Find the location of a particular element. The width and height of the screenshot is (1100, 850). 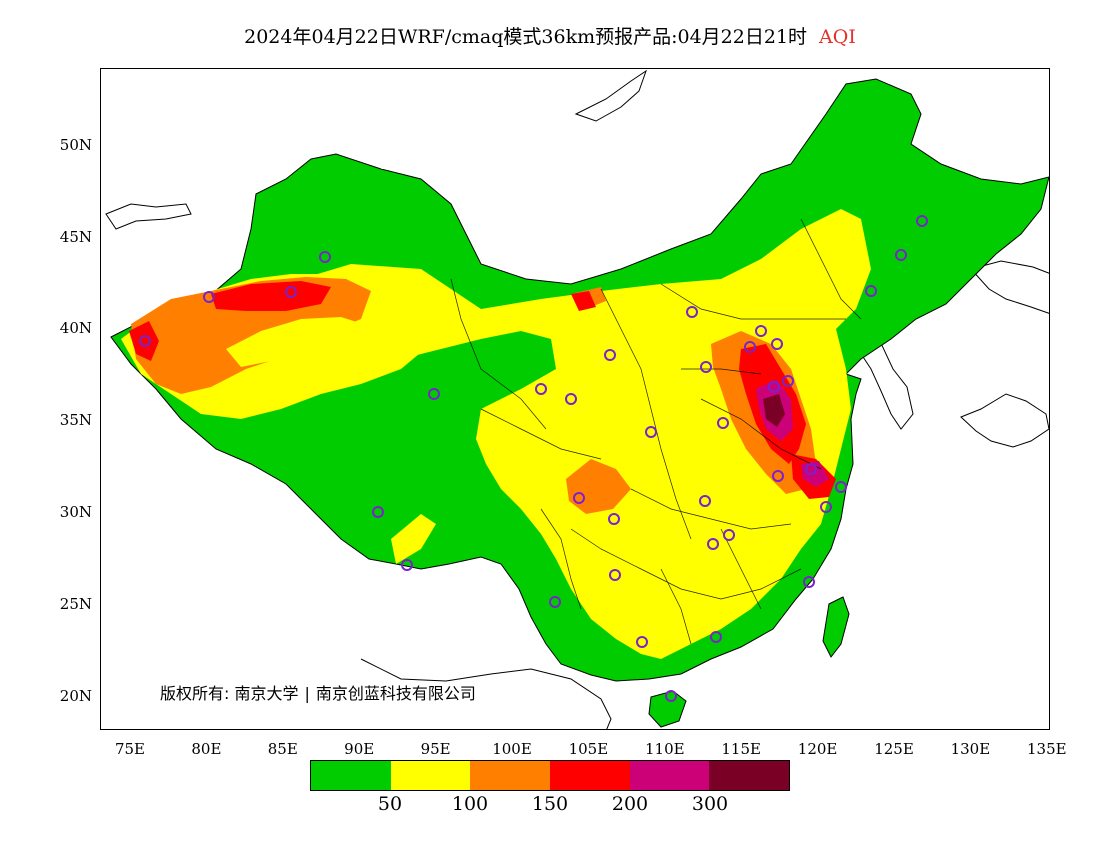

copyright-prefix: 版权所有: is located at coordinates (195, 693).